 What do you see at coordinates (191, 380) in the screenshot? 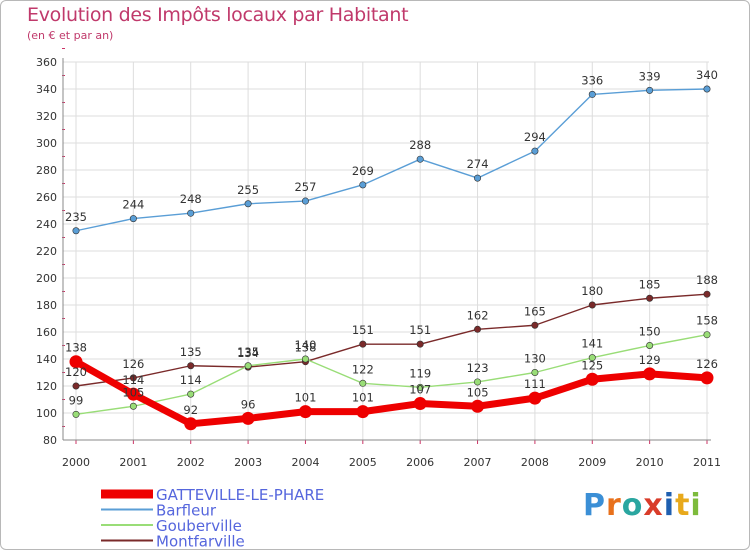
I see `data-label-gouberville: 114` at bounding box center [191, 380].